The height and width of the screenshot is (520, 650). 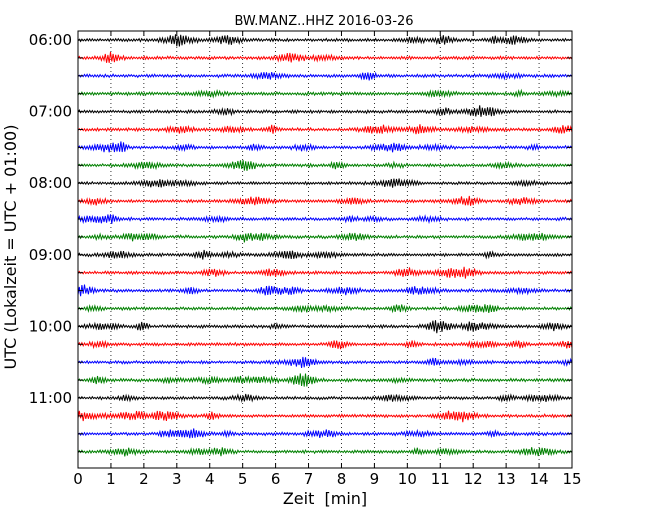 I want to click on y-tick-label: 08:00, so click(x=50, y=183).